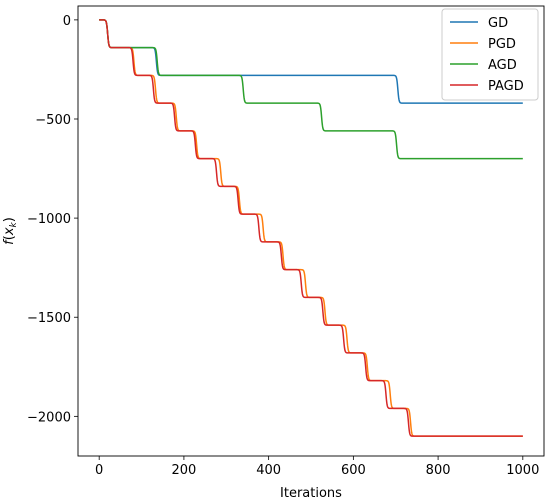  Describe the element at coordinates (53, 120) in the screenshot. I see `y-tick-label: −500` at that location.